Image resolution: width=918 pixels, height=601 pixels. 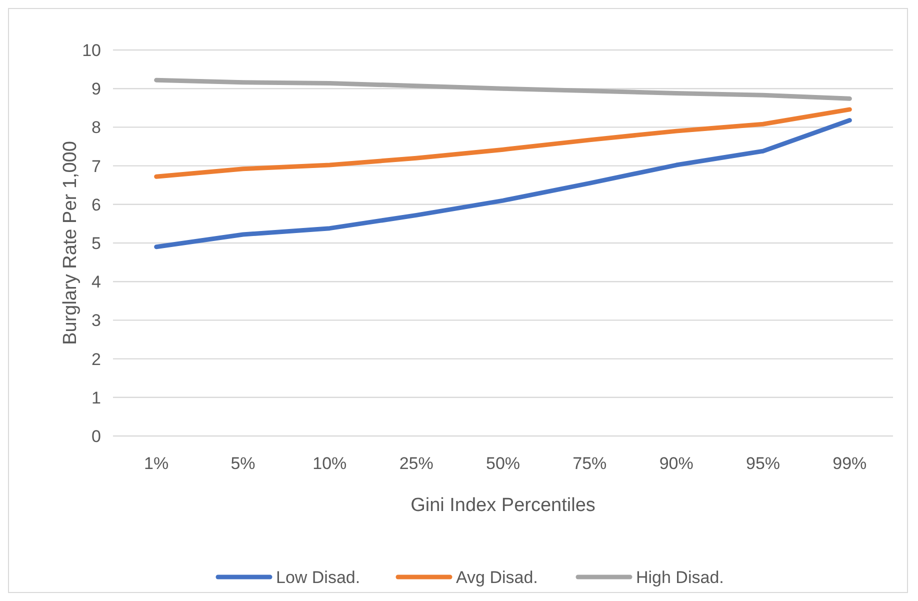 I want to click on y-tick-label: 6, so click(x=96, y=204).